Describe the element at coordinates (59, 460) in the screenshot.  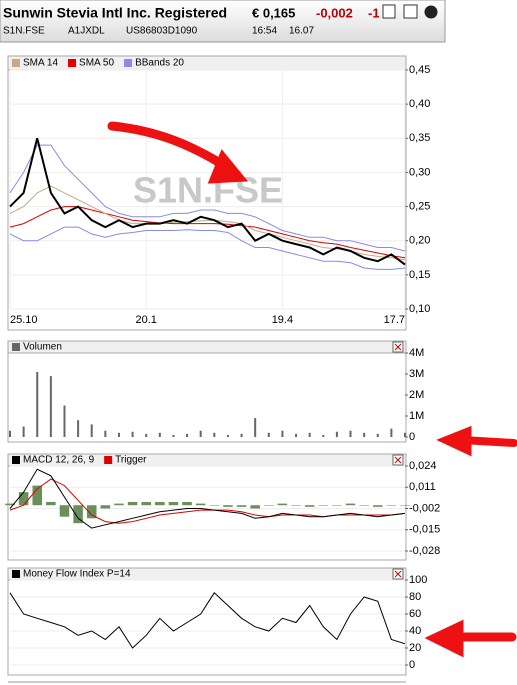
I see `legend-label: MACD 12, 26, 9` at that location.